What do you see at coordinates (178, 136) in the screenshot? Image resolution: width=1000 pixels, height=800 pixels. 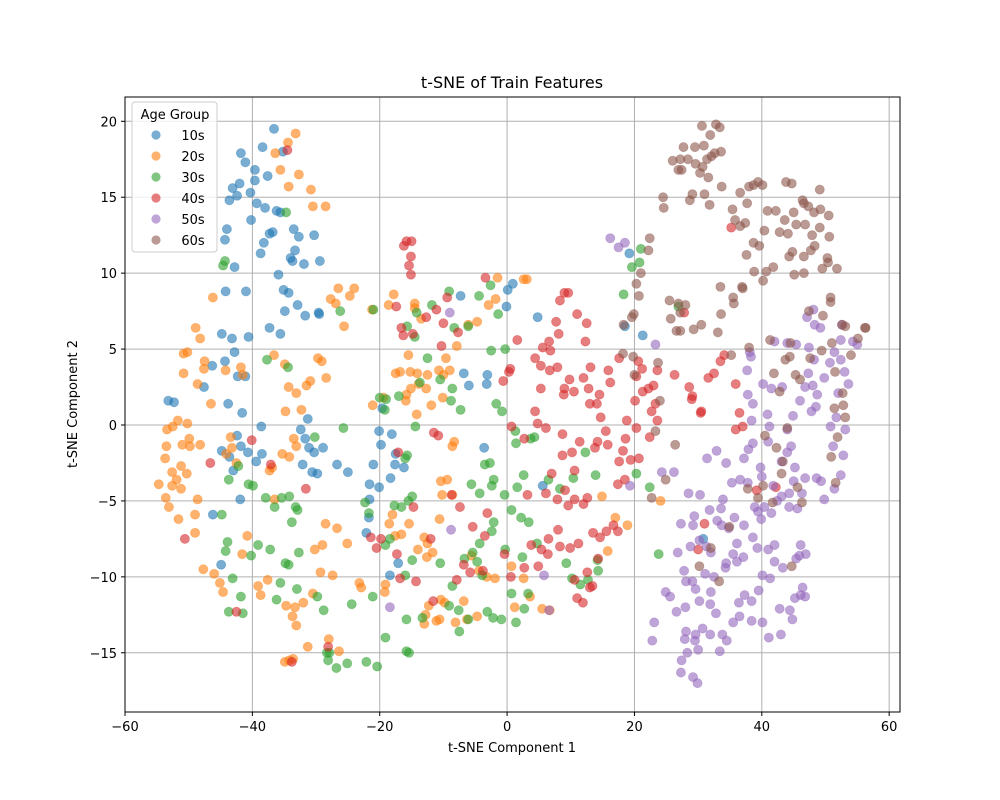 I see `legend-item-10s: 10s` at bounding box center [178, 136].